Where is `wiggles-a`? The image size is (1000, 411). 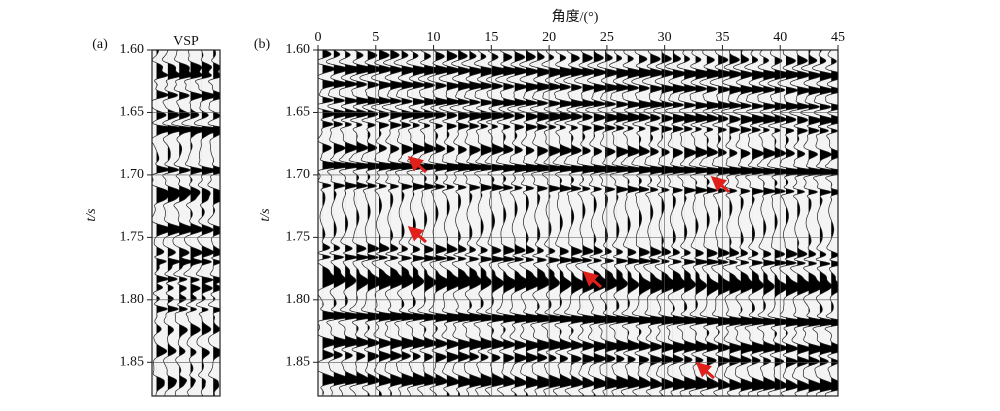 wiggles-a is located at coordinates (186, 223).